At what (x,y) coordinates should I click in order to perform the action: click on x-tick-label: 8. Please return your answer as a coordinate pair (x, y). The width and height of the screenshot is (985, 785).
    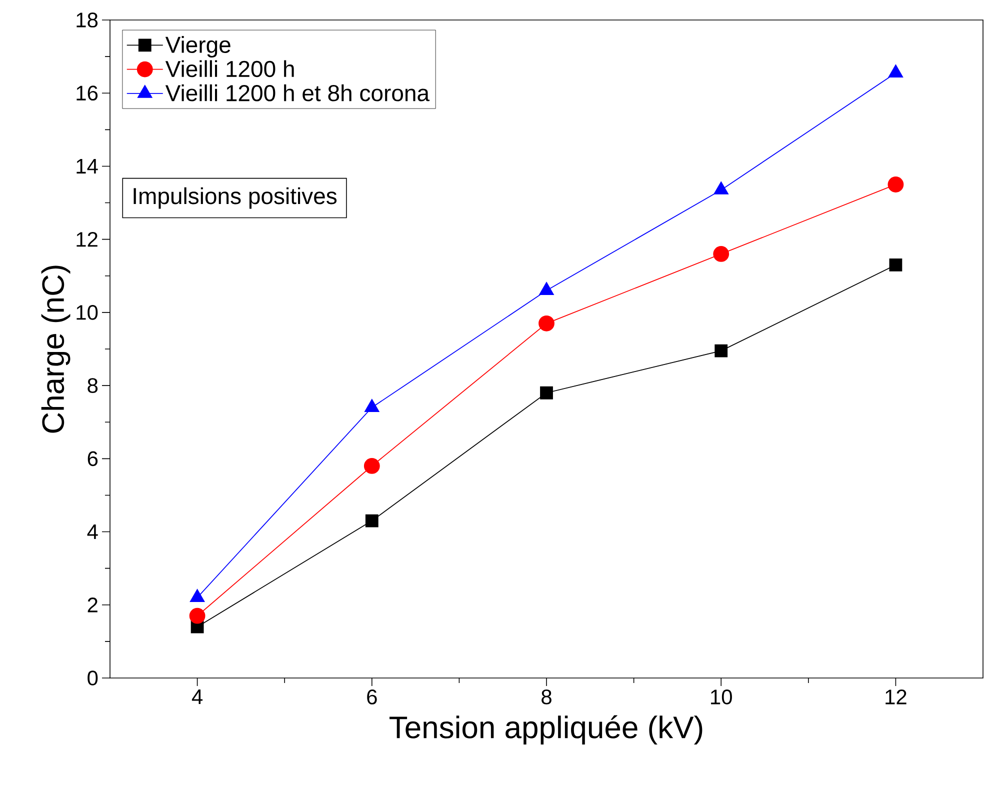
    Looking at the image, I should click on (547, 697).